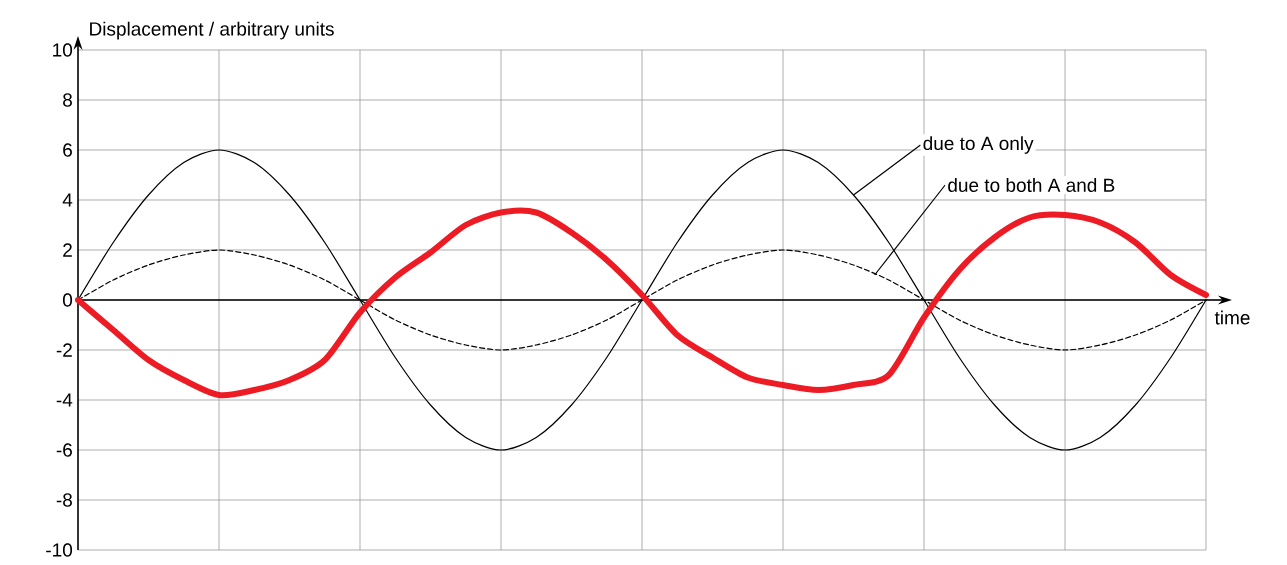 The width and height of the screenshot is (1287, 565). I want to click on y-tick-label: 10, so click(63, 50).